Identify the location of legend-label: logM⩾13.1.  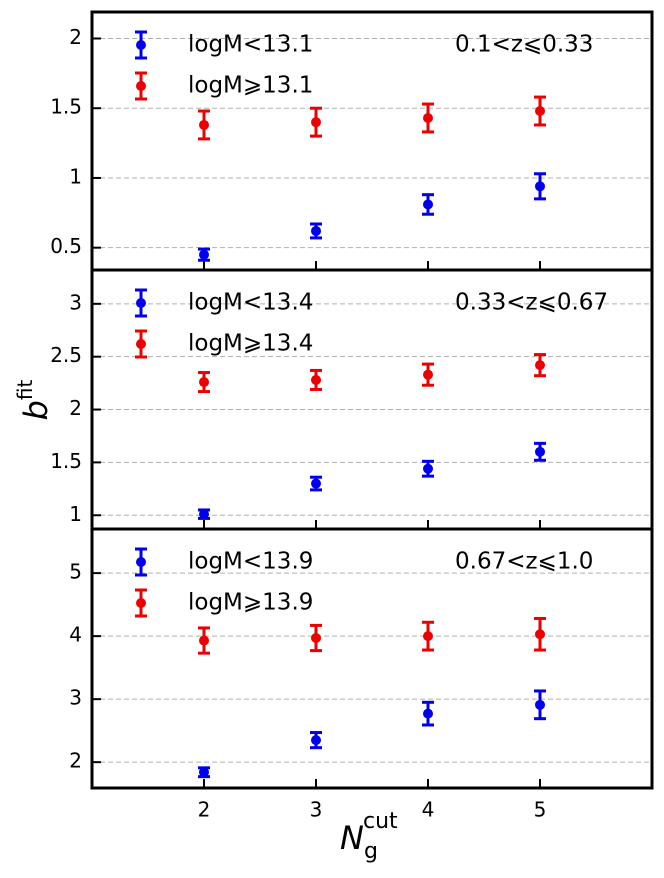
(250, 86).